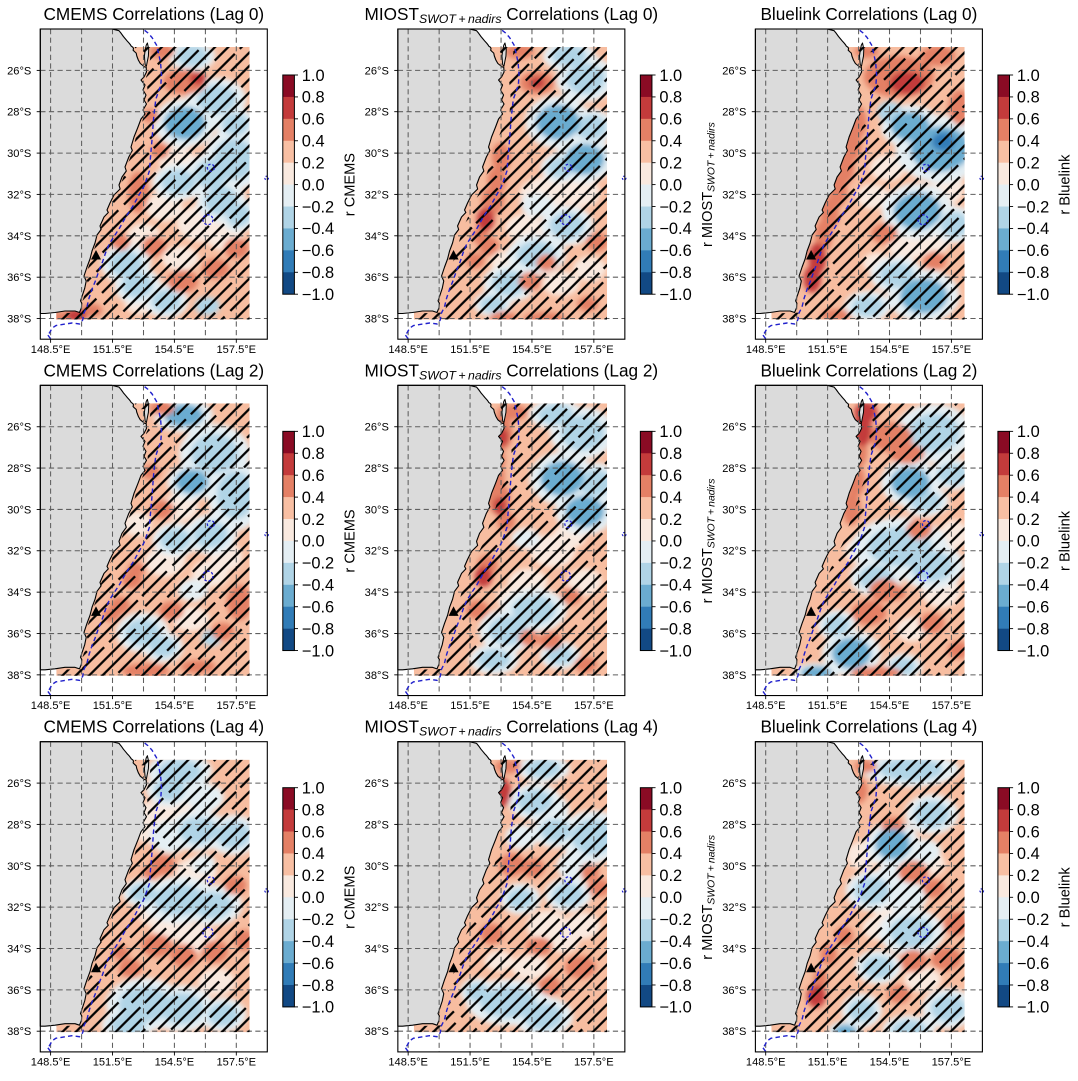  I want to click on svg-text: CMEMS Correlations (Lag 4), so click(153, 727).